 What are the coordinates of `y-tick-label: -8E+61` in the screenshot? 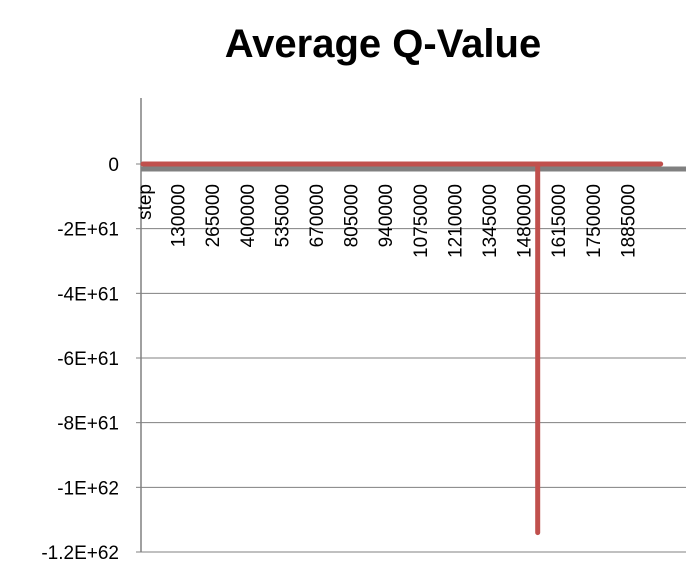 It's located at (88, 424).